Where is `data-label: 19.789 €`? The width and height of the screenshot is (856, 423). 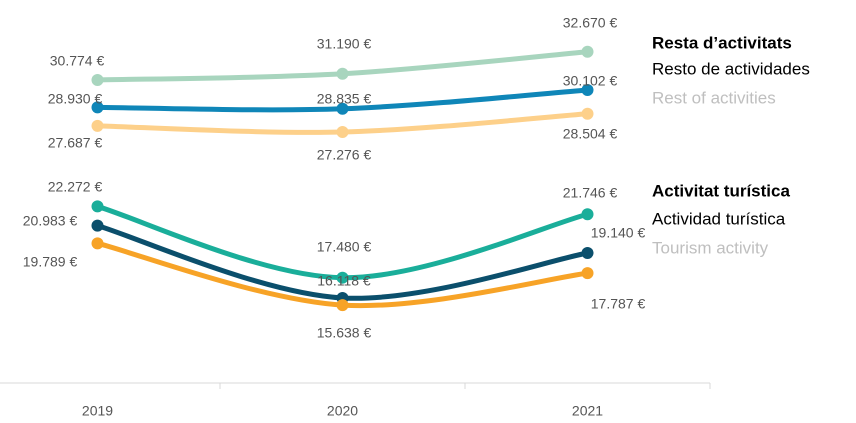 data-label: 19.789 € is located at coordinates (50, 262).